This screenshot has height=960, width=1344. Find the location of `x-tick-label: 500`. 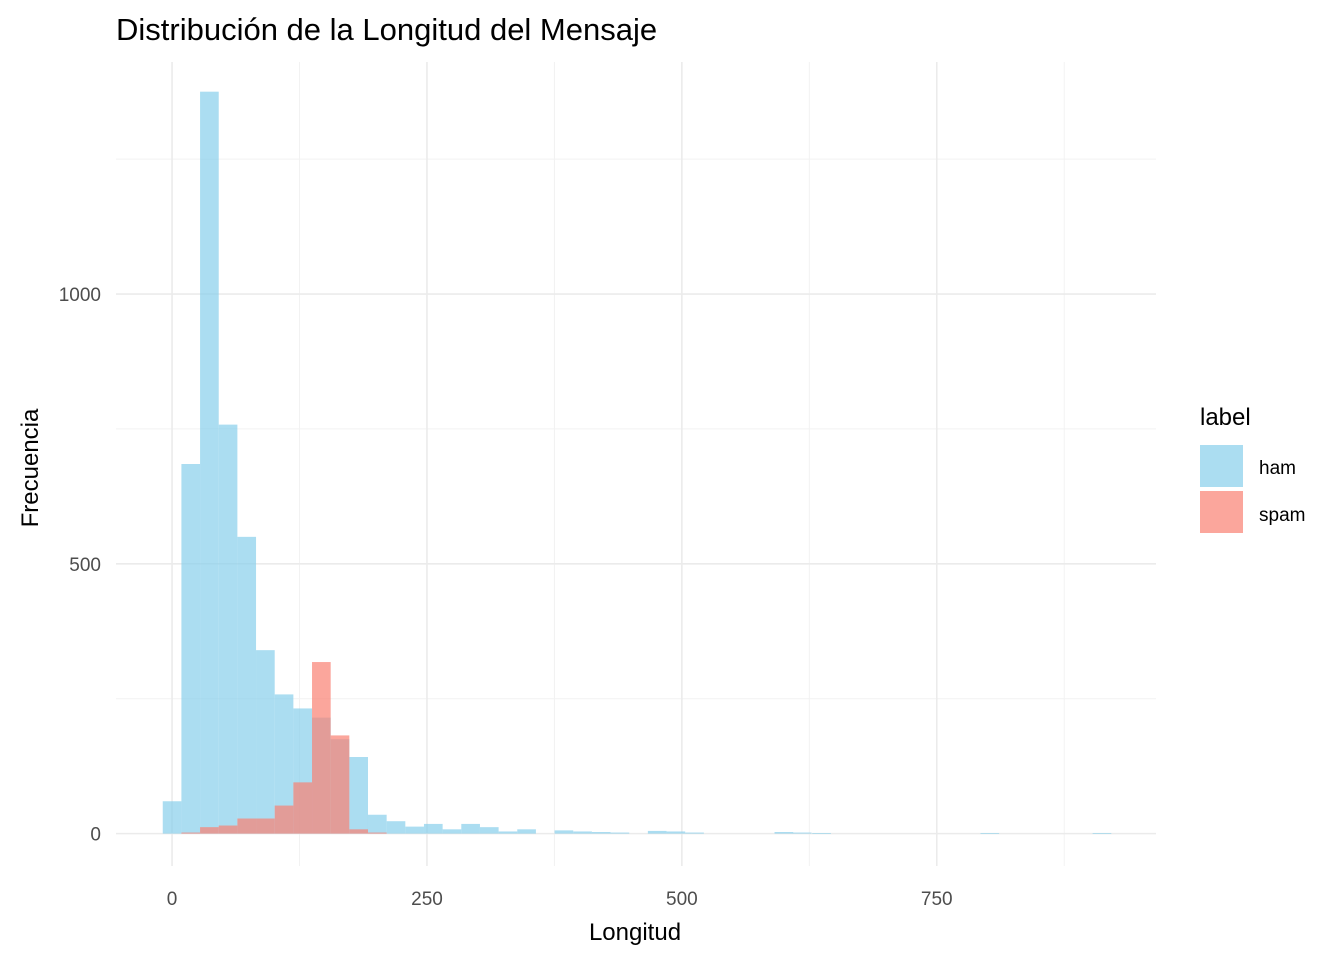

x-tick-label: 500 is located at coordinates (682, 899).